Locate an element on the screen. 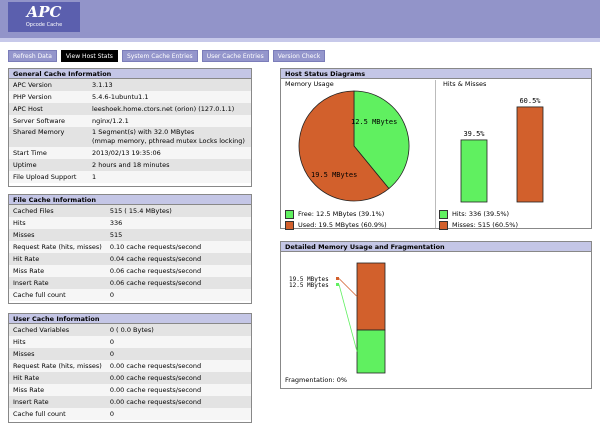 This screenshot has width=600, height=428. hits-bar is located at coordinates (474, 171).